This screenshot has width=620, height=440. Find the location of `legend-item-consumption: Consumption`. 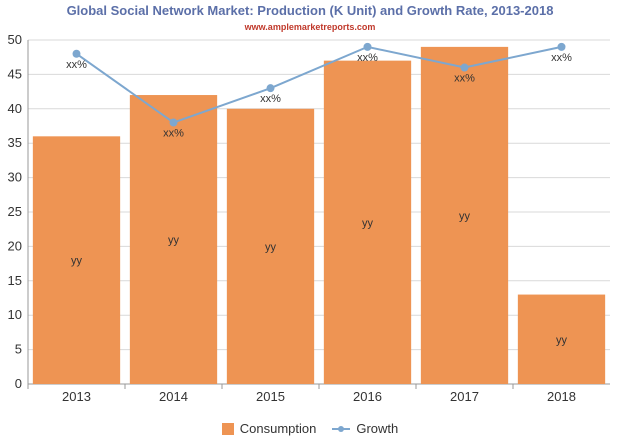

legend-item-consumption: Consumption is located at coordinates (269, 428).